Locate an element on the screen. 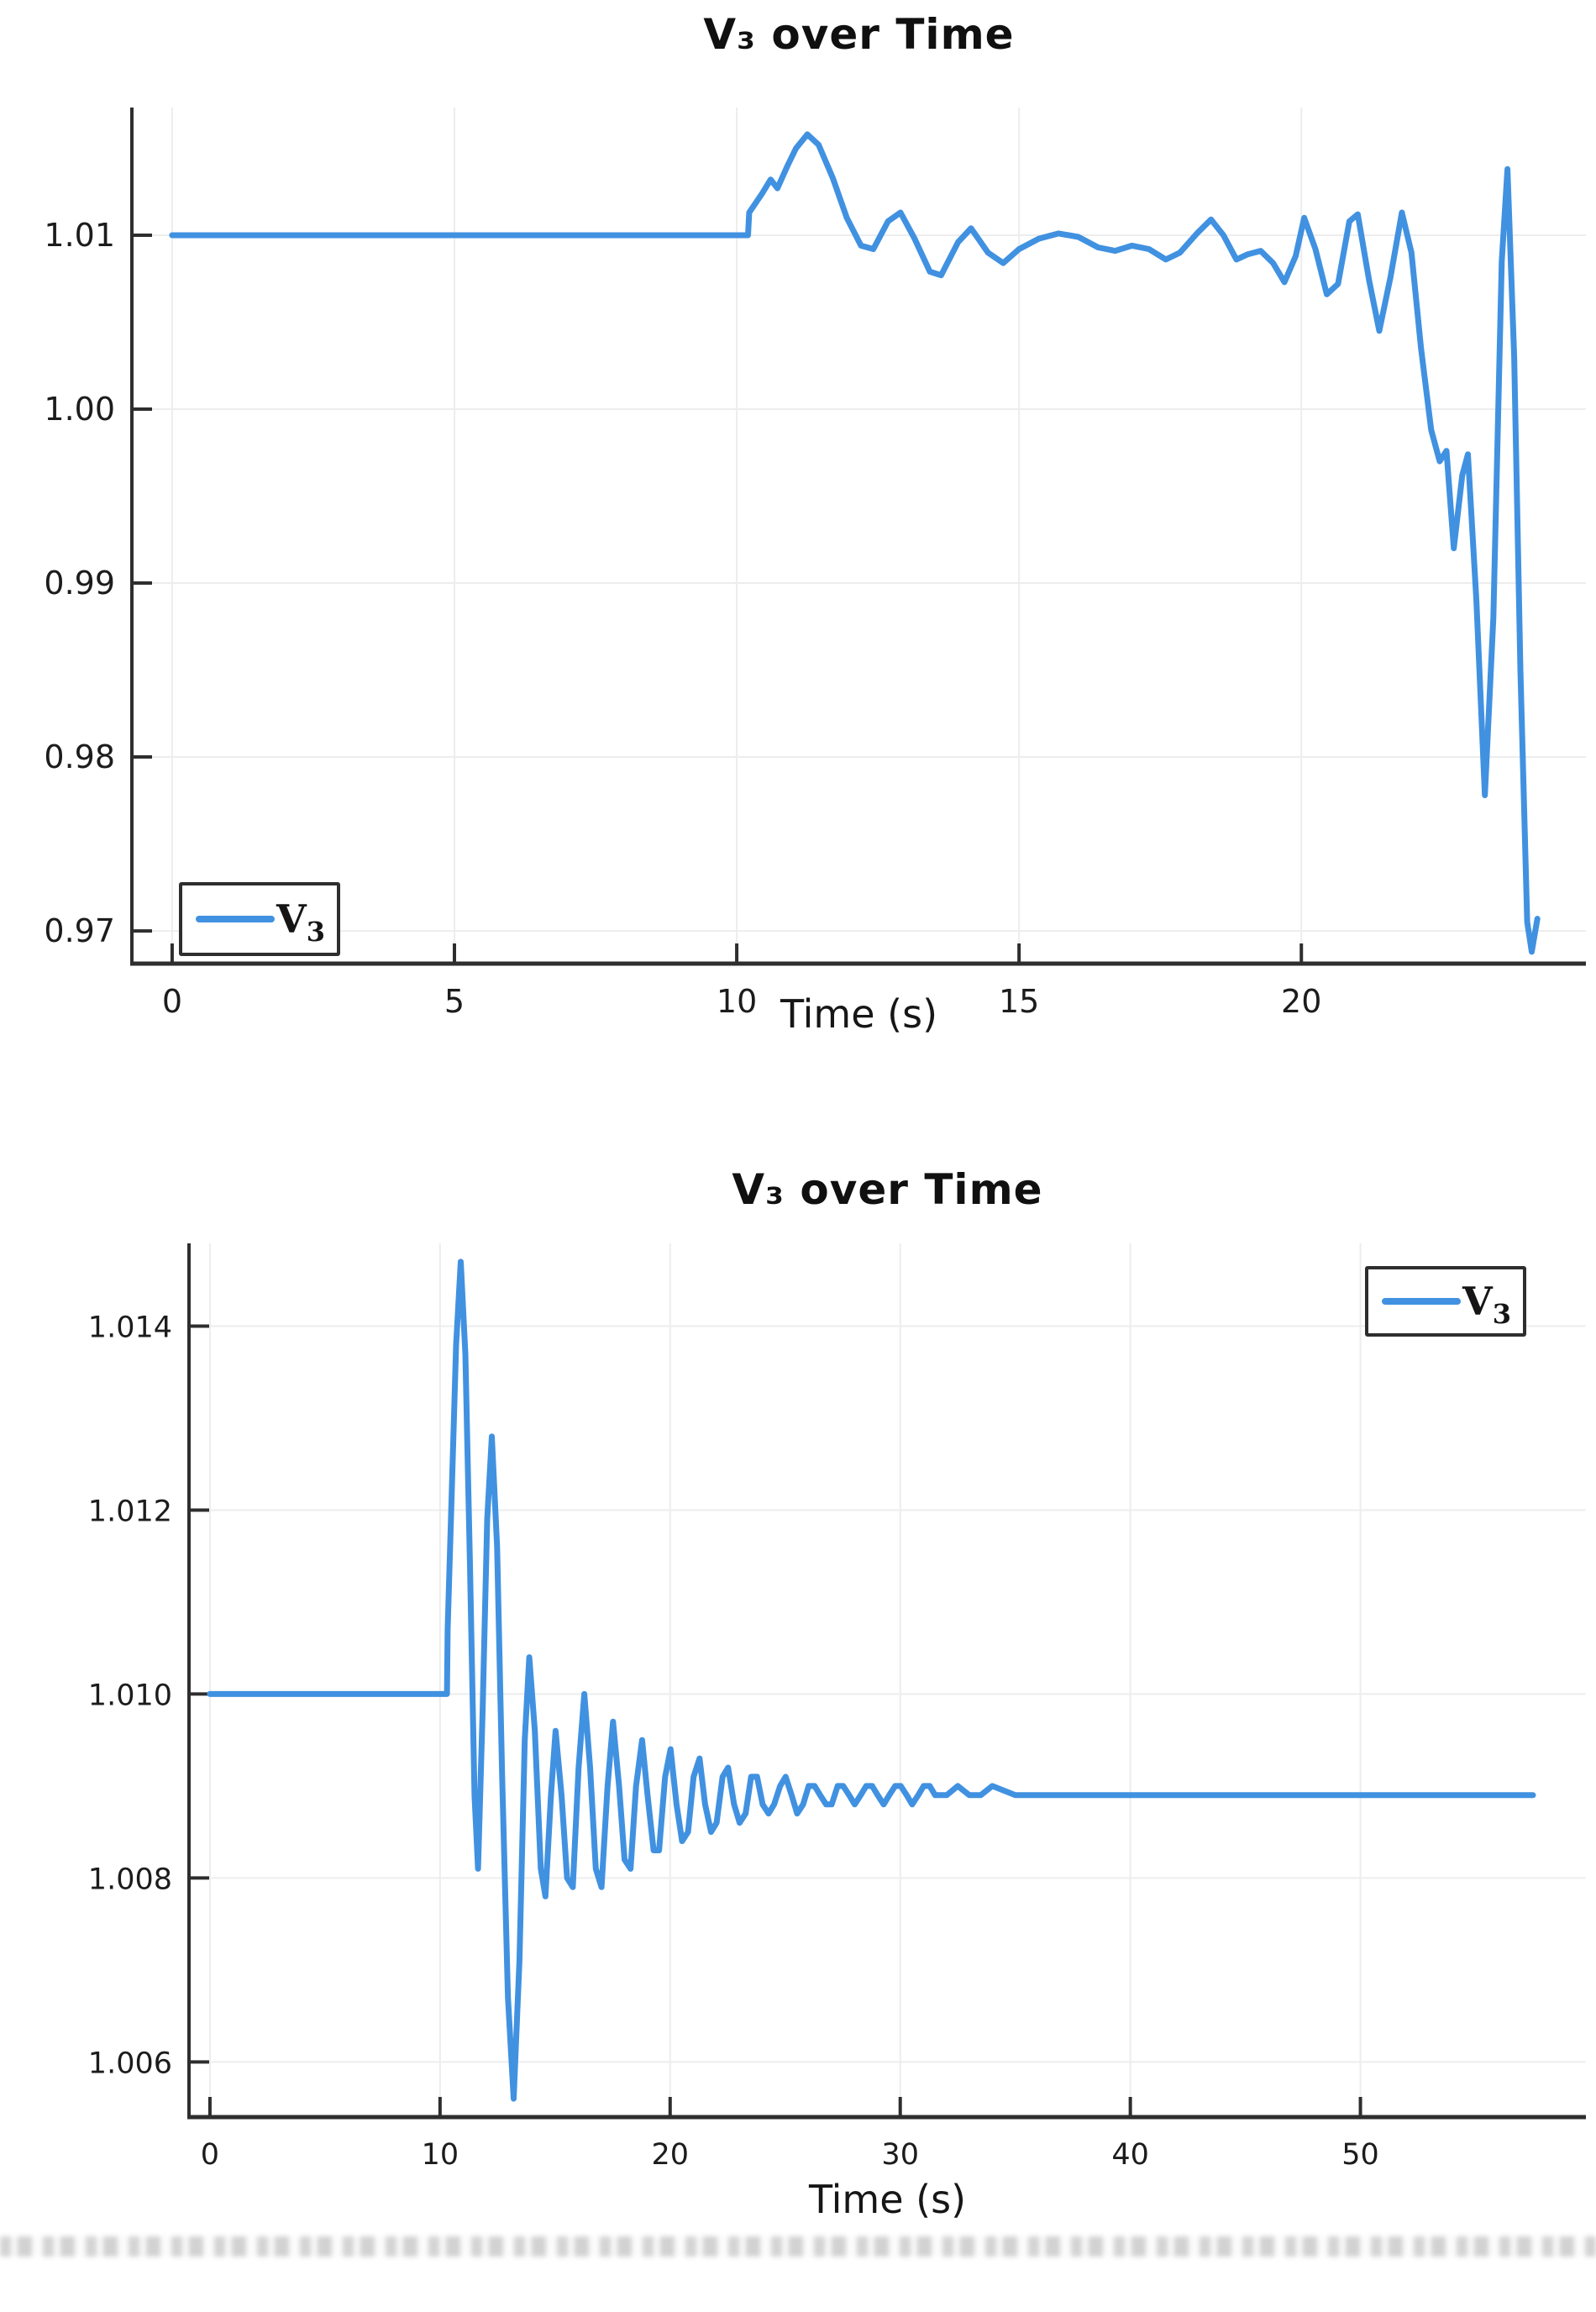 This screenshot has height=2312, width=1596. y-tick-label: 1.014 is located at coordinates (130, 1328).